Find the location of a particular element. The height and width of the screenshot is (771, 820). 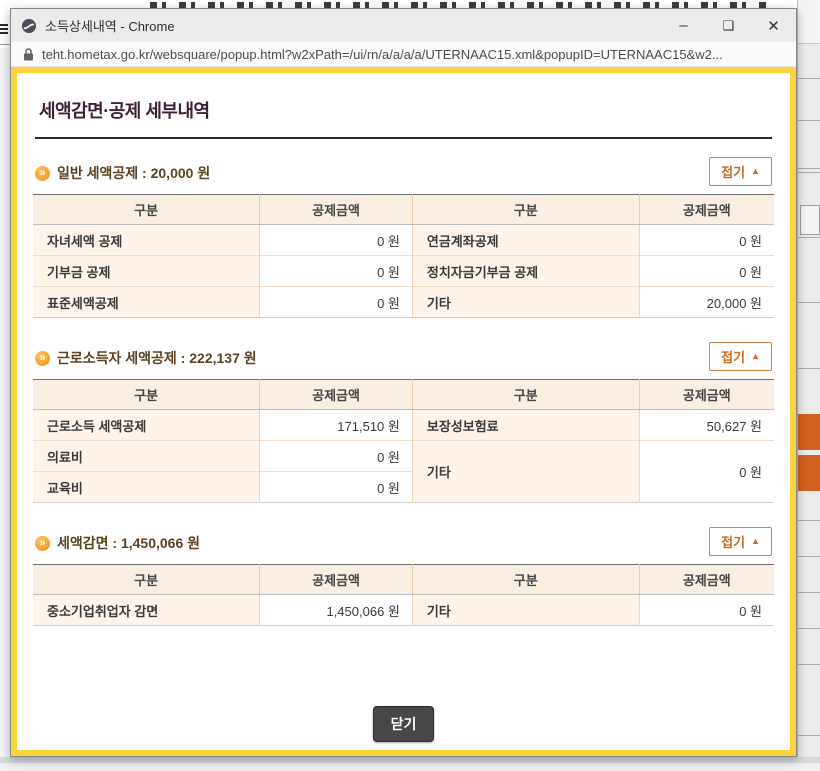

row-value: 20,000 원 is located at coordinates (706, 302).